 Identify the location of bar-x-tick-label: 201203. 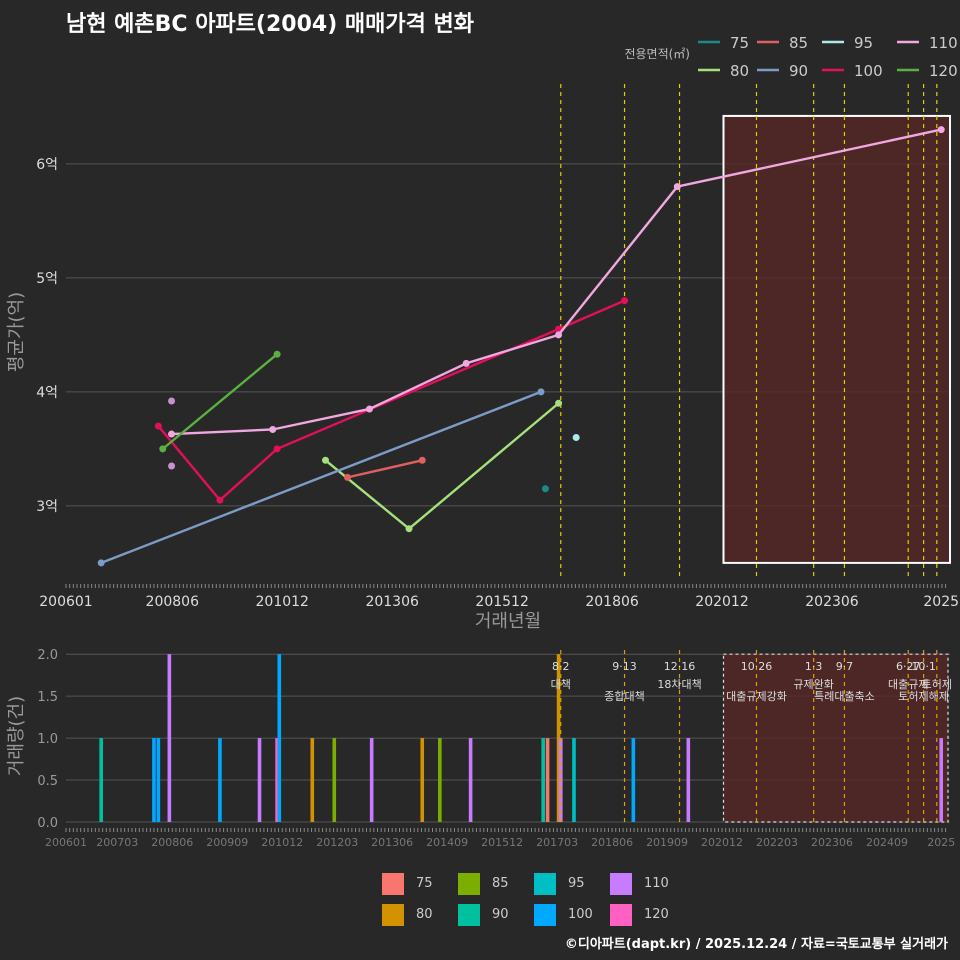
(337, 842).